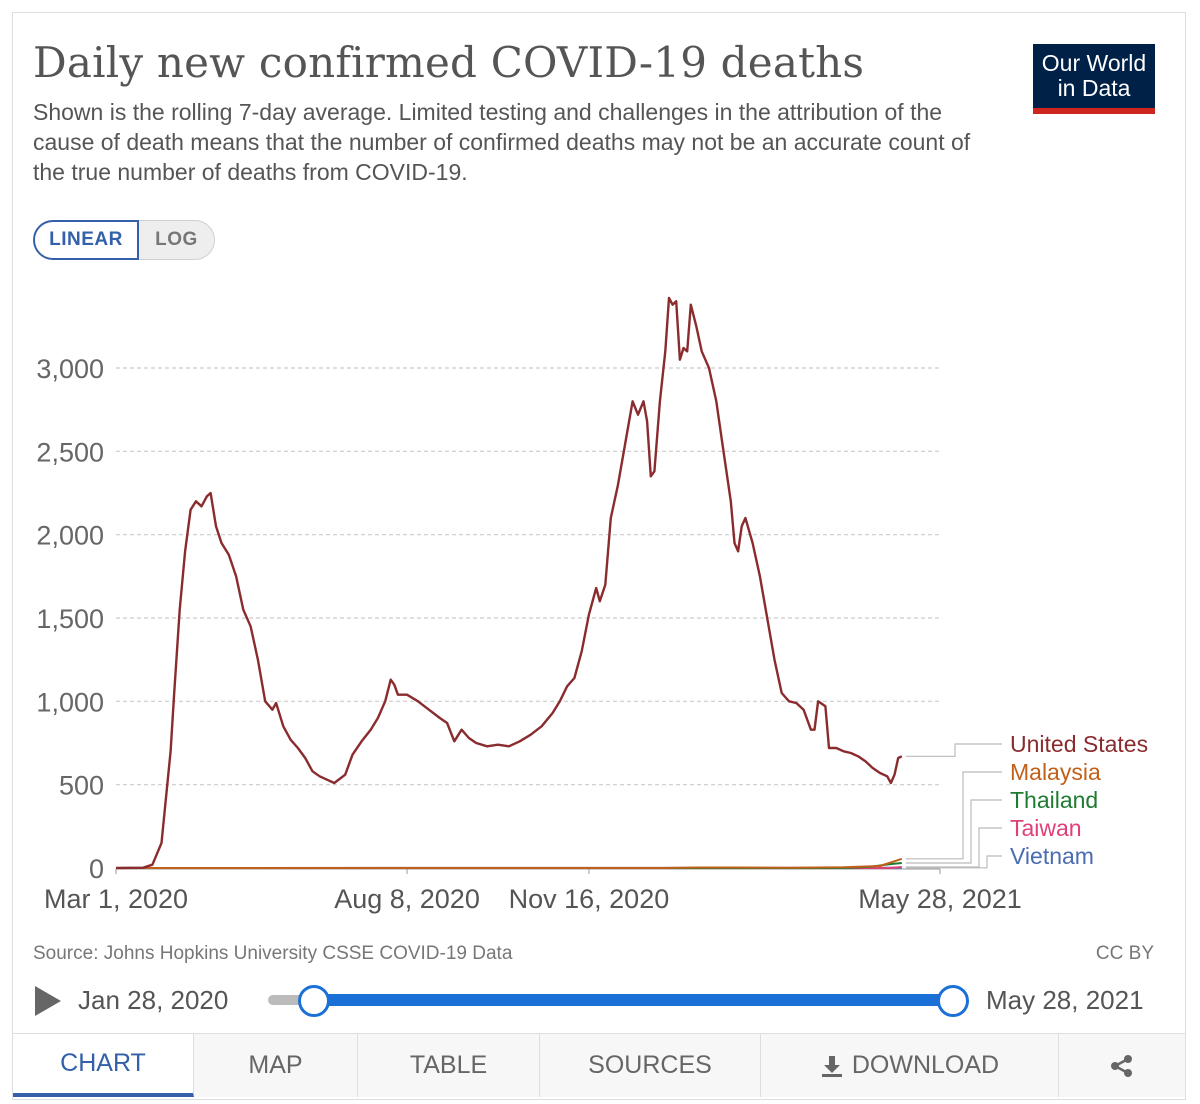 The width and height of the screenshot is (1200, 1104). Describe the element at coordinates (589, 899) in the screenshot. I see `x-tick-label: Nov 16, 2020` at that location.